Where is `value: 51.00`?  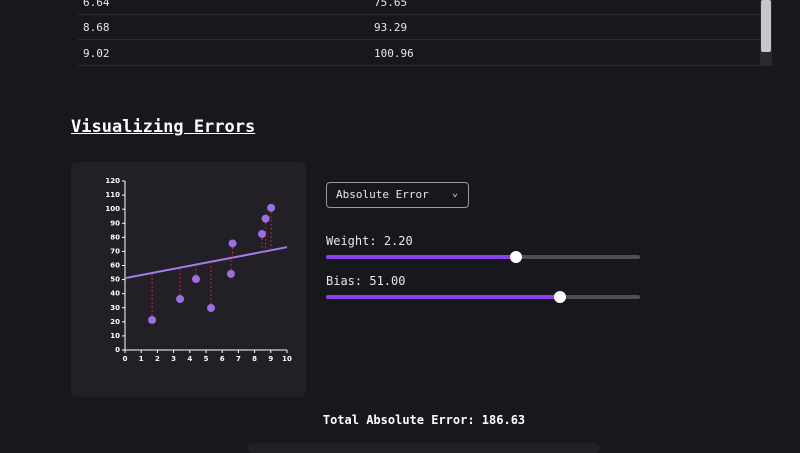
value: 51.00 is located at coordinates (387, 281).